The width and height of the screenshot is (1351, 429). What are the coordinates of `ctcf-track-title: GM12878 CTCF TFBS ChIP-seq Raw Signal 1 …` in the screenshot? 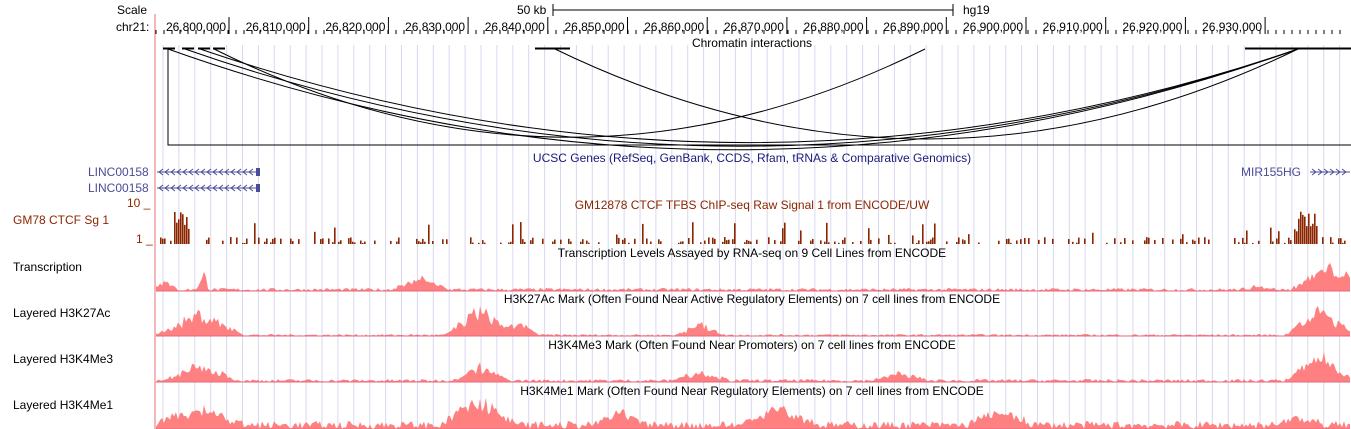 It's located at (752, 205).